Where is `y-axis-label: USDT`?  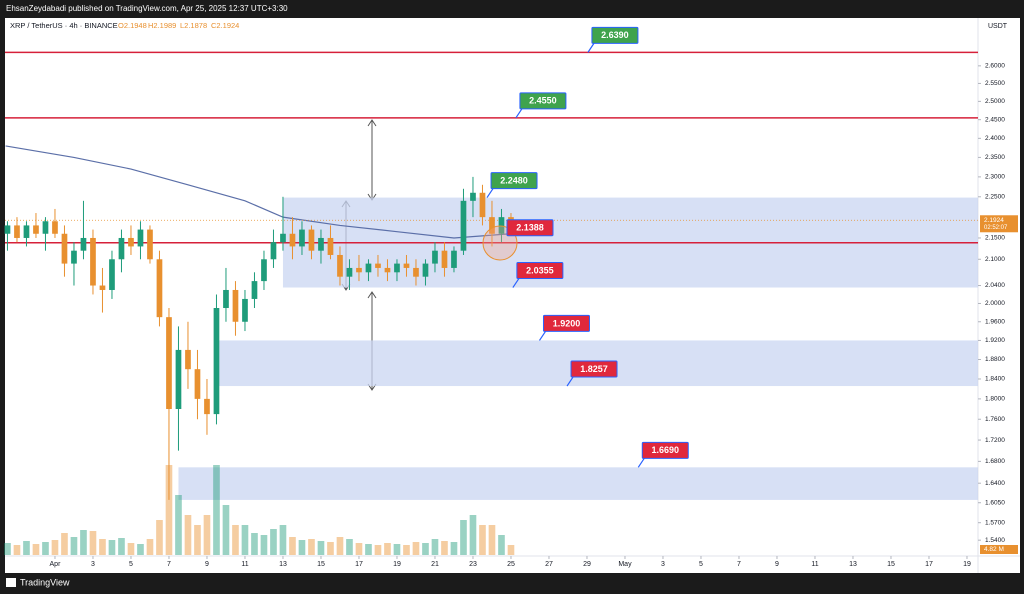
y-axis-label: USDT is located at coordinates (998, 26).